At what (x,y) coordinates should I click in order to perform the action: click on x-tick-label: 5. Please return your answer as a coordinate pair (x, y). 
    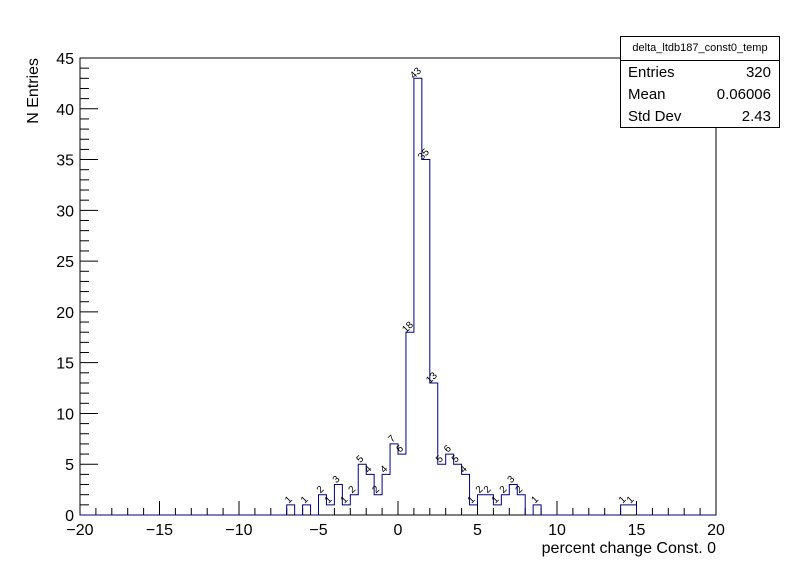
    Looking at the image, I should click on (477, 530).